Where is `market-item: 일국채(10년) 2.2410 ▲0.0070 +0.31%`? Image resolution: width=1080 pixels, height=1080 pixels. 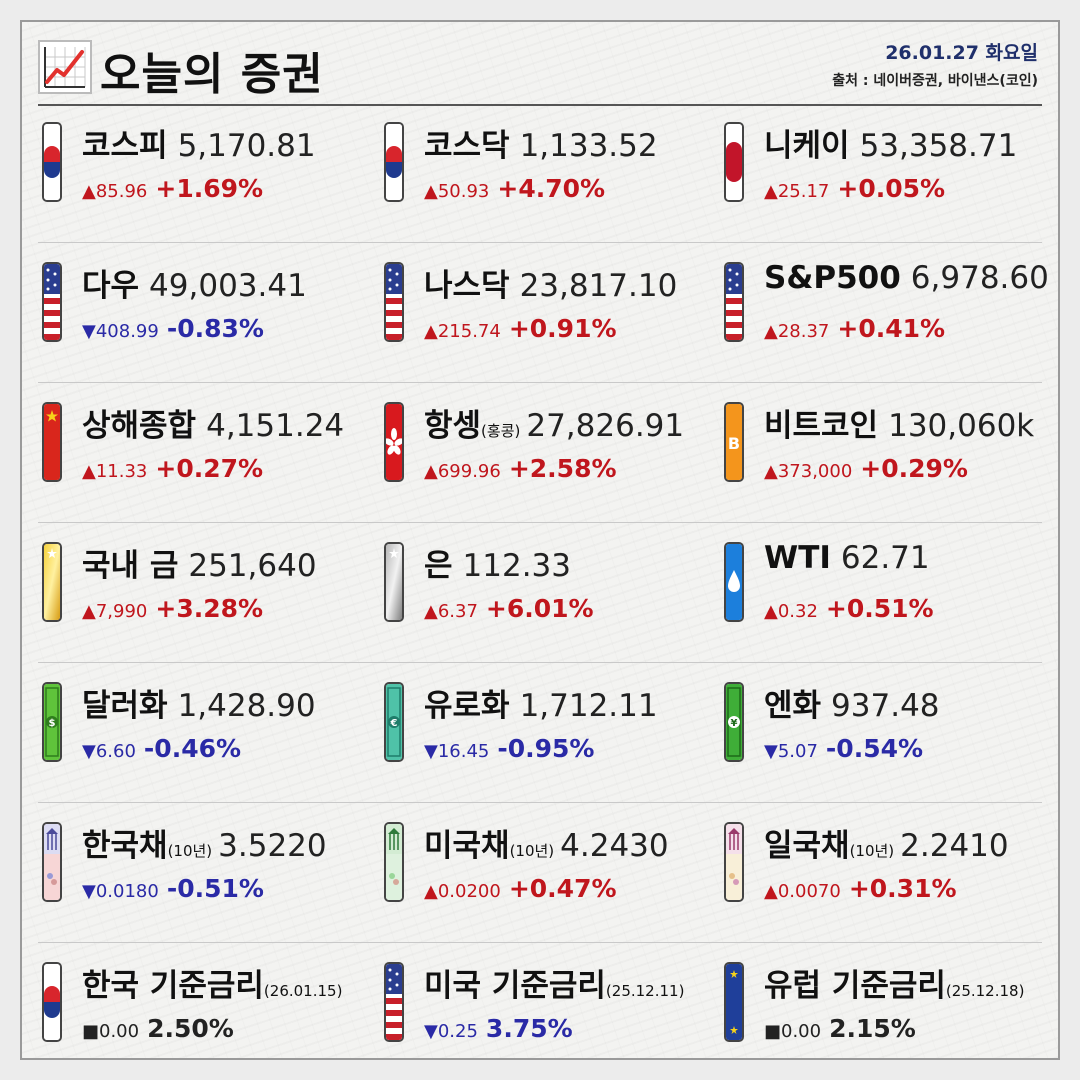
market-item: 일국채(10년) 2.2410 ▲0.0070 +0.31% is located at coordinates (891, 882).